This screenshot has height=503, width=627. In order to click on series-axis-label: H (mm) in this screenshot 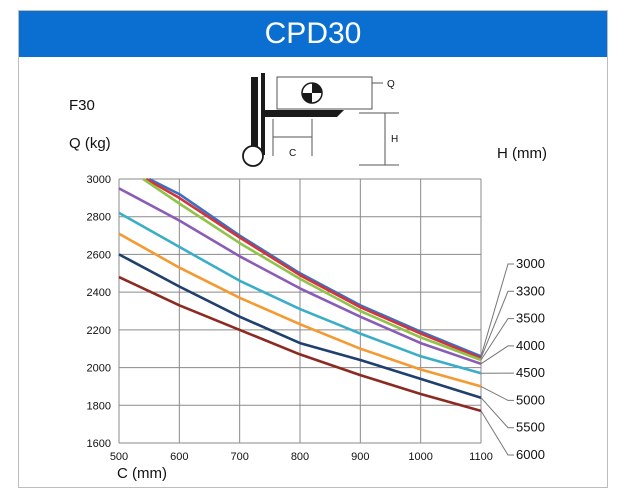, I will do `click(522, 153)`.